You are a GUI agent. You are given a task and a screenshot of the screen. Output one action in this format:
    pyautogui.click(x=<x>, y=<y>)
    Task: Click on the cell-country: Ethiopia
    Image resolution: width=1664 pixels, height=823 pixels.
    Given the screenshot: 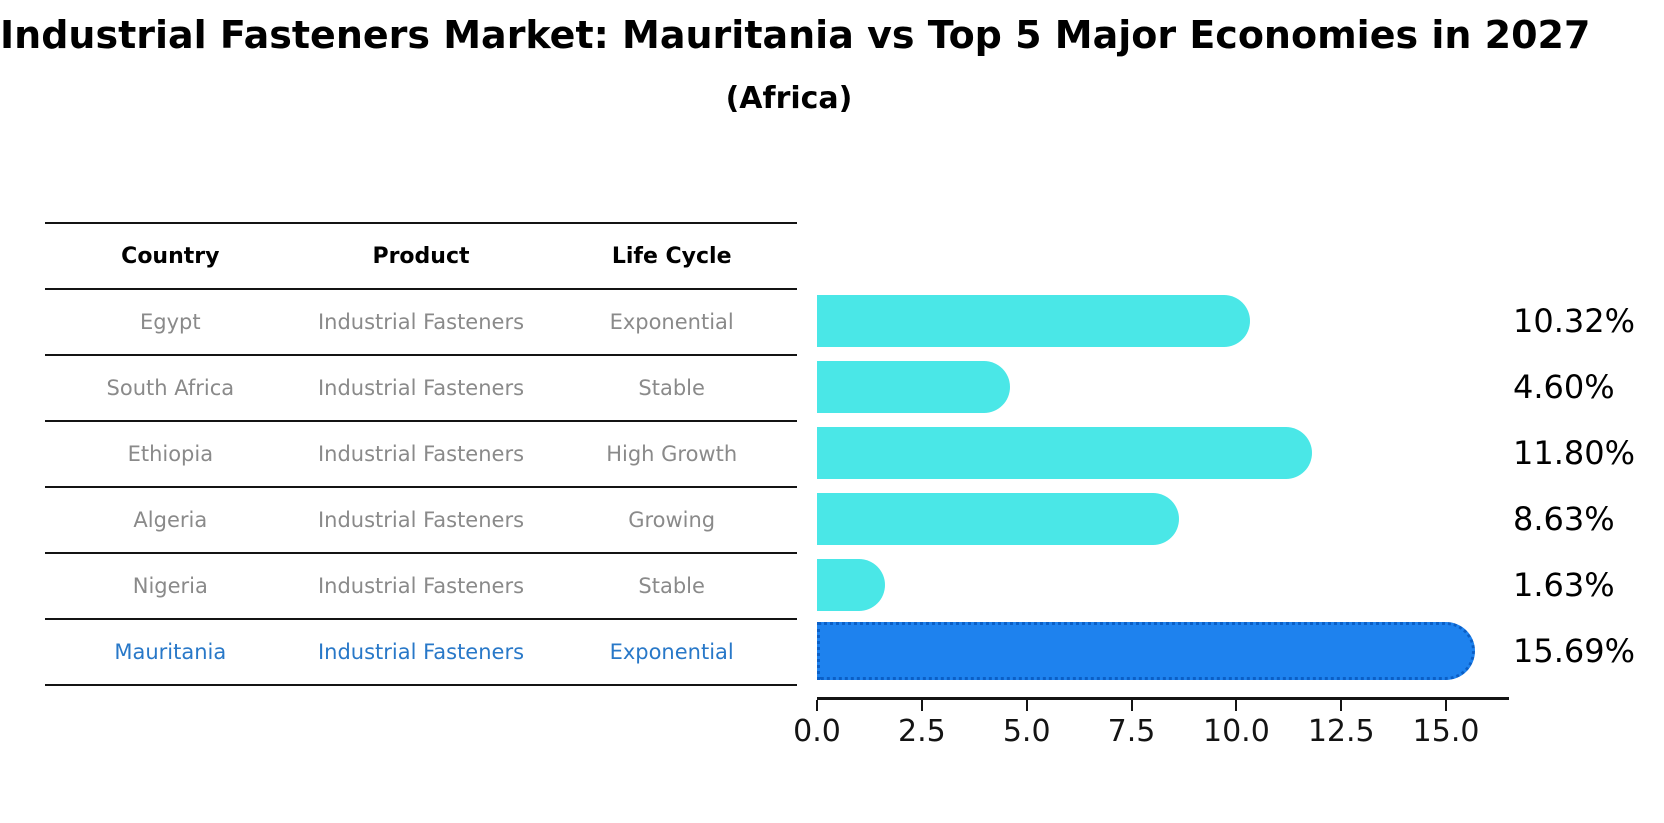 What is the action you would take?
    pyautogui.click(x=170, y=454)
    